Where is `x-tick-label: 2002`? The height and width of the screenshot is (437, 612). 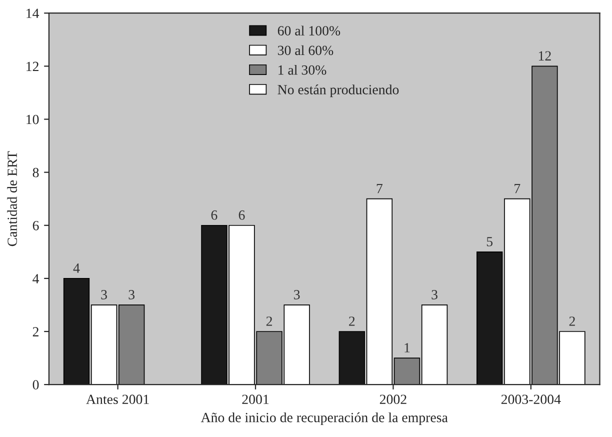
x-tick-label: 2002 is located at coordinates (393, 399).